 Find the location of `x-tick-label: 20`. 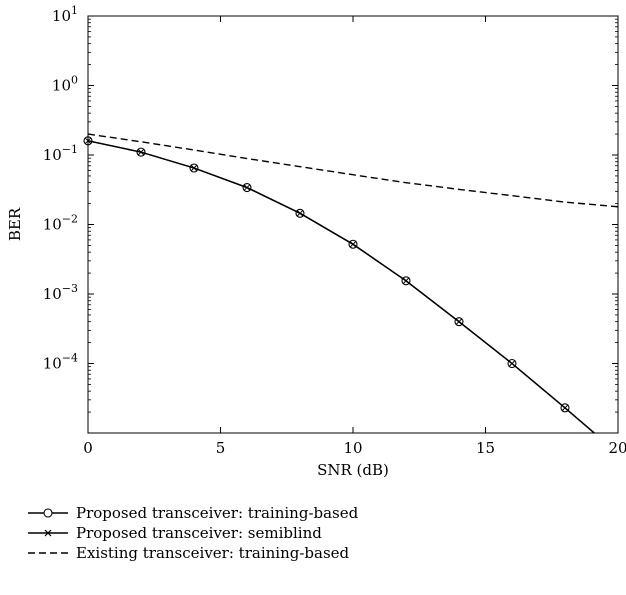

x-tick-label: 20 is located at coordinates (617, 448).